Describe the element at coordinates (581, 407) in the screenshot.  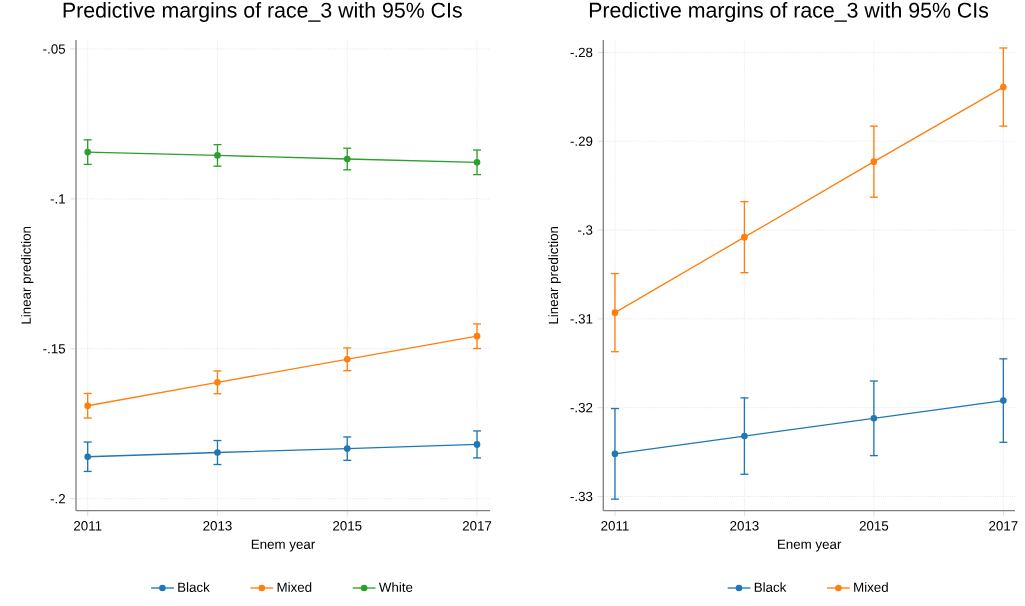
I see `y-tick-label: -.32` at that location.